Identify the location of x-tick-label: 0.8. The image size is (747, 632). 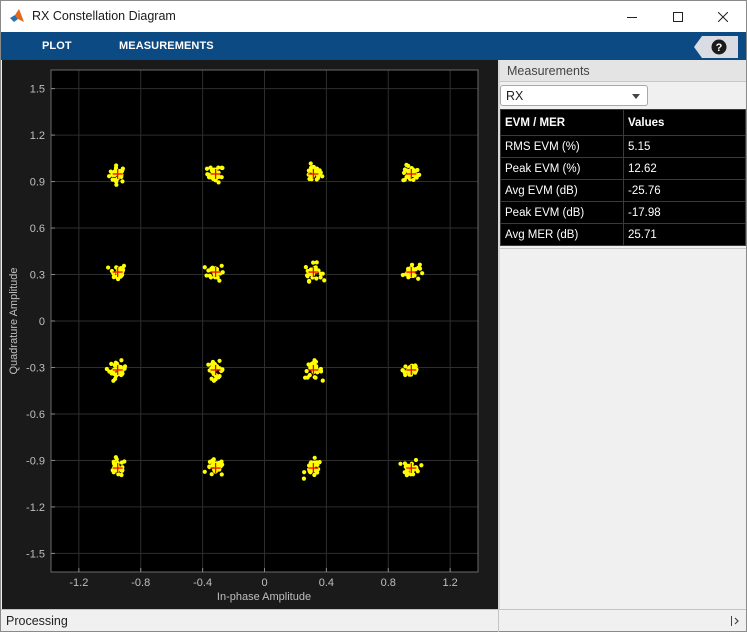
(388, 583).